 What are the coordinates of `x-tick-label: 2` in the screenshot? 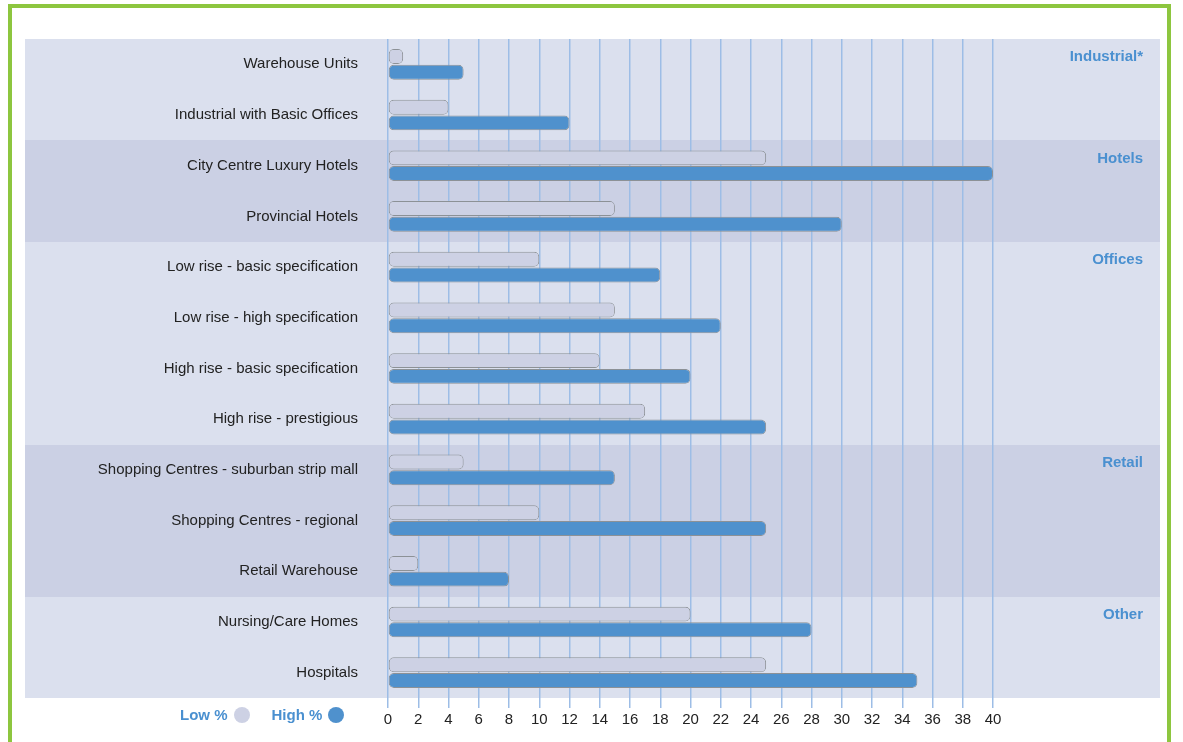 It's located at (418, 719).